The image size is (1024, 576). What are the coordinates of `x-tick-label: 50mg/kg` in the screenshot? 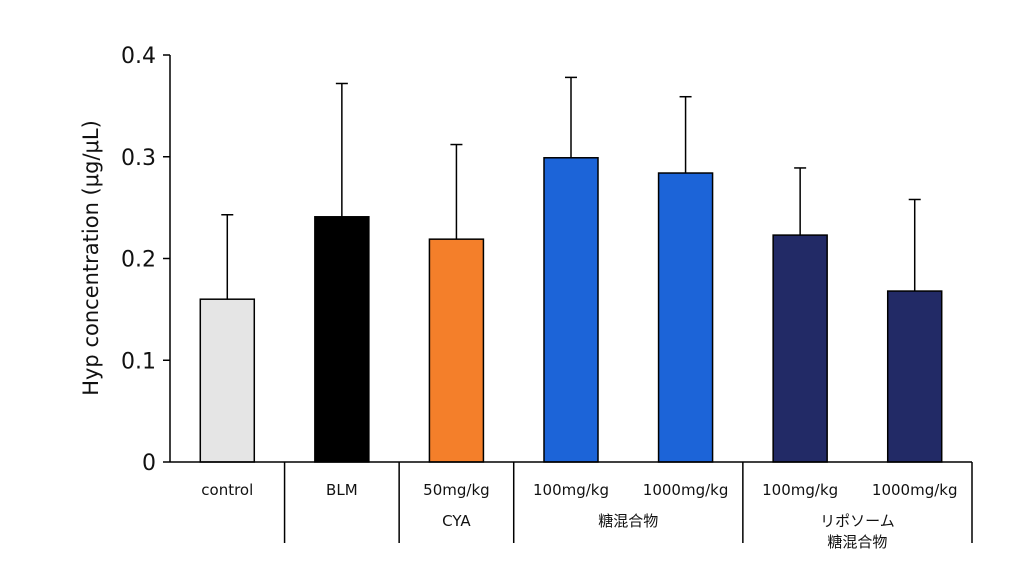 It's located at (456, 490).